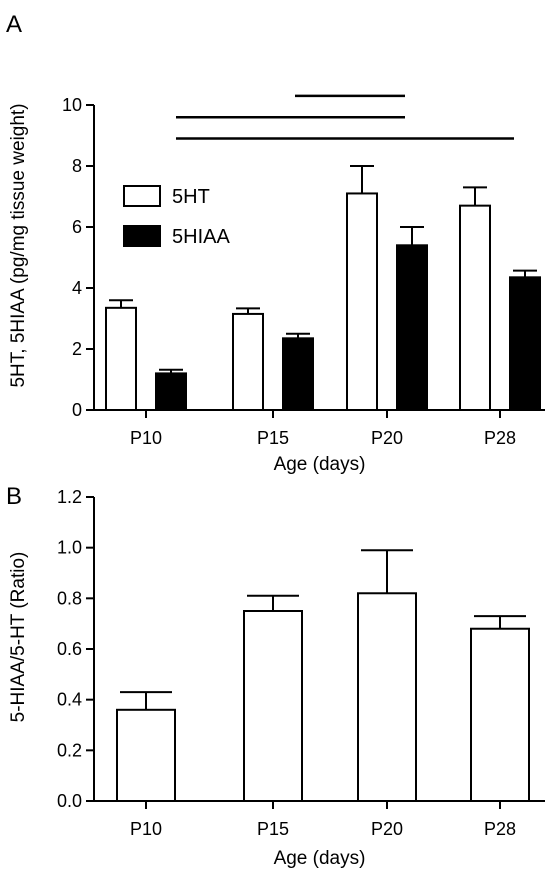 The height and width of the screenshot is (878, 559). I want to click on y-tick-label: 1.0, so click(69, 548).